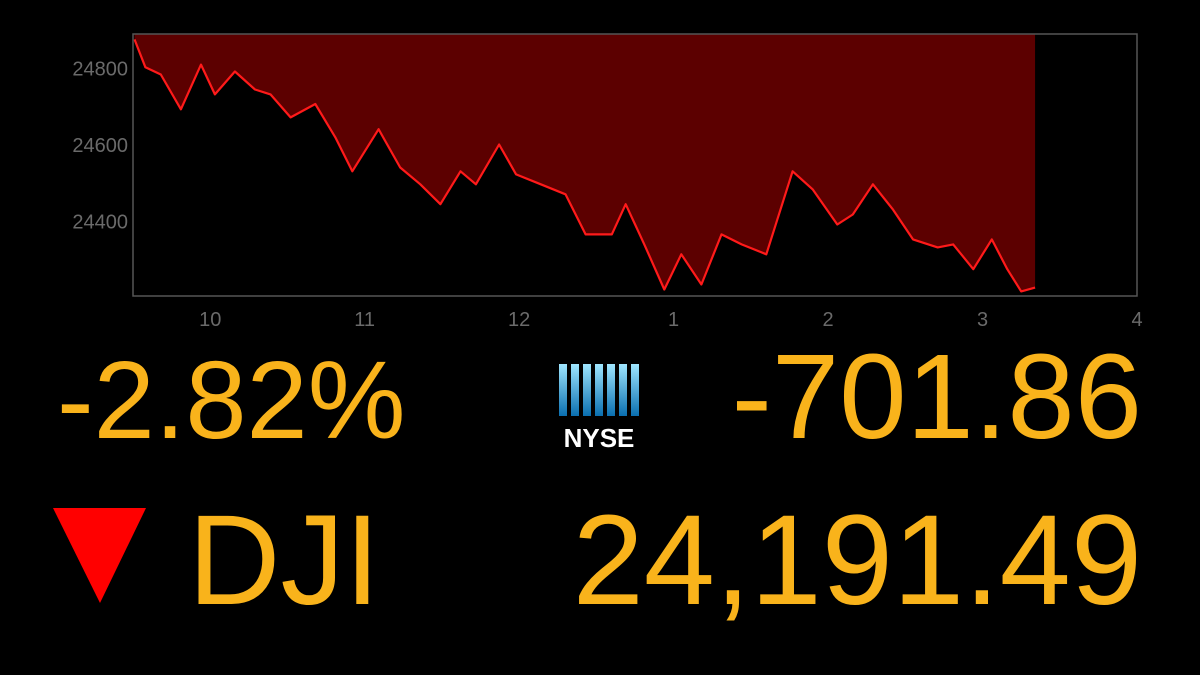  I want to click on price: 24,191.49, so click(857, 560).